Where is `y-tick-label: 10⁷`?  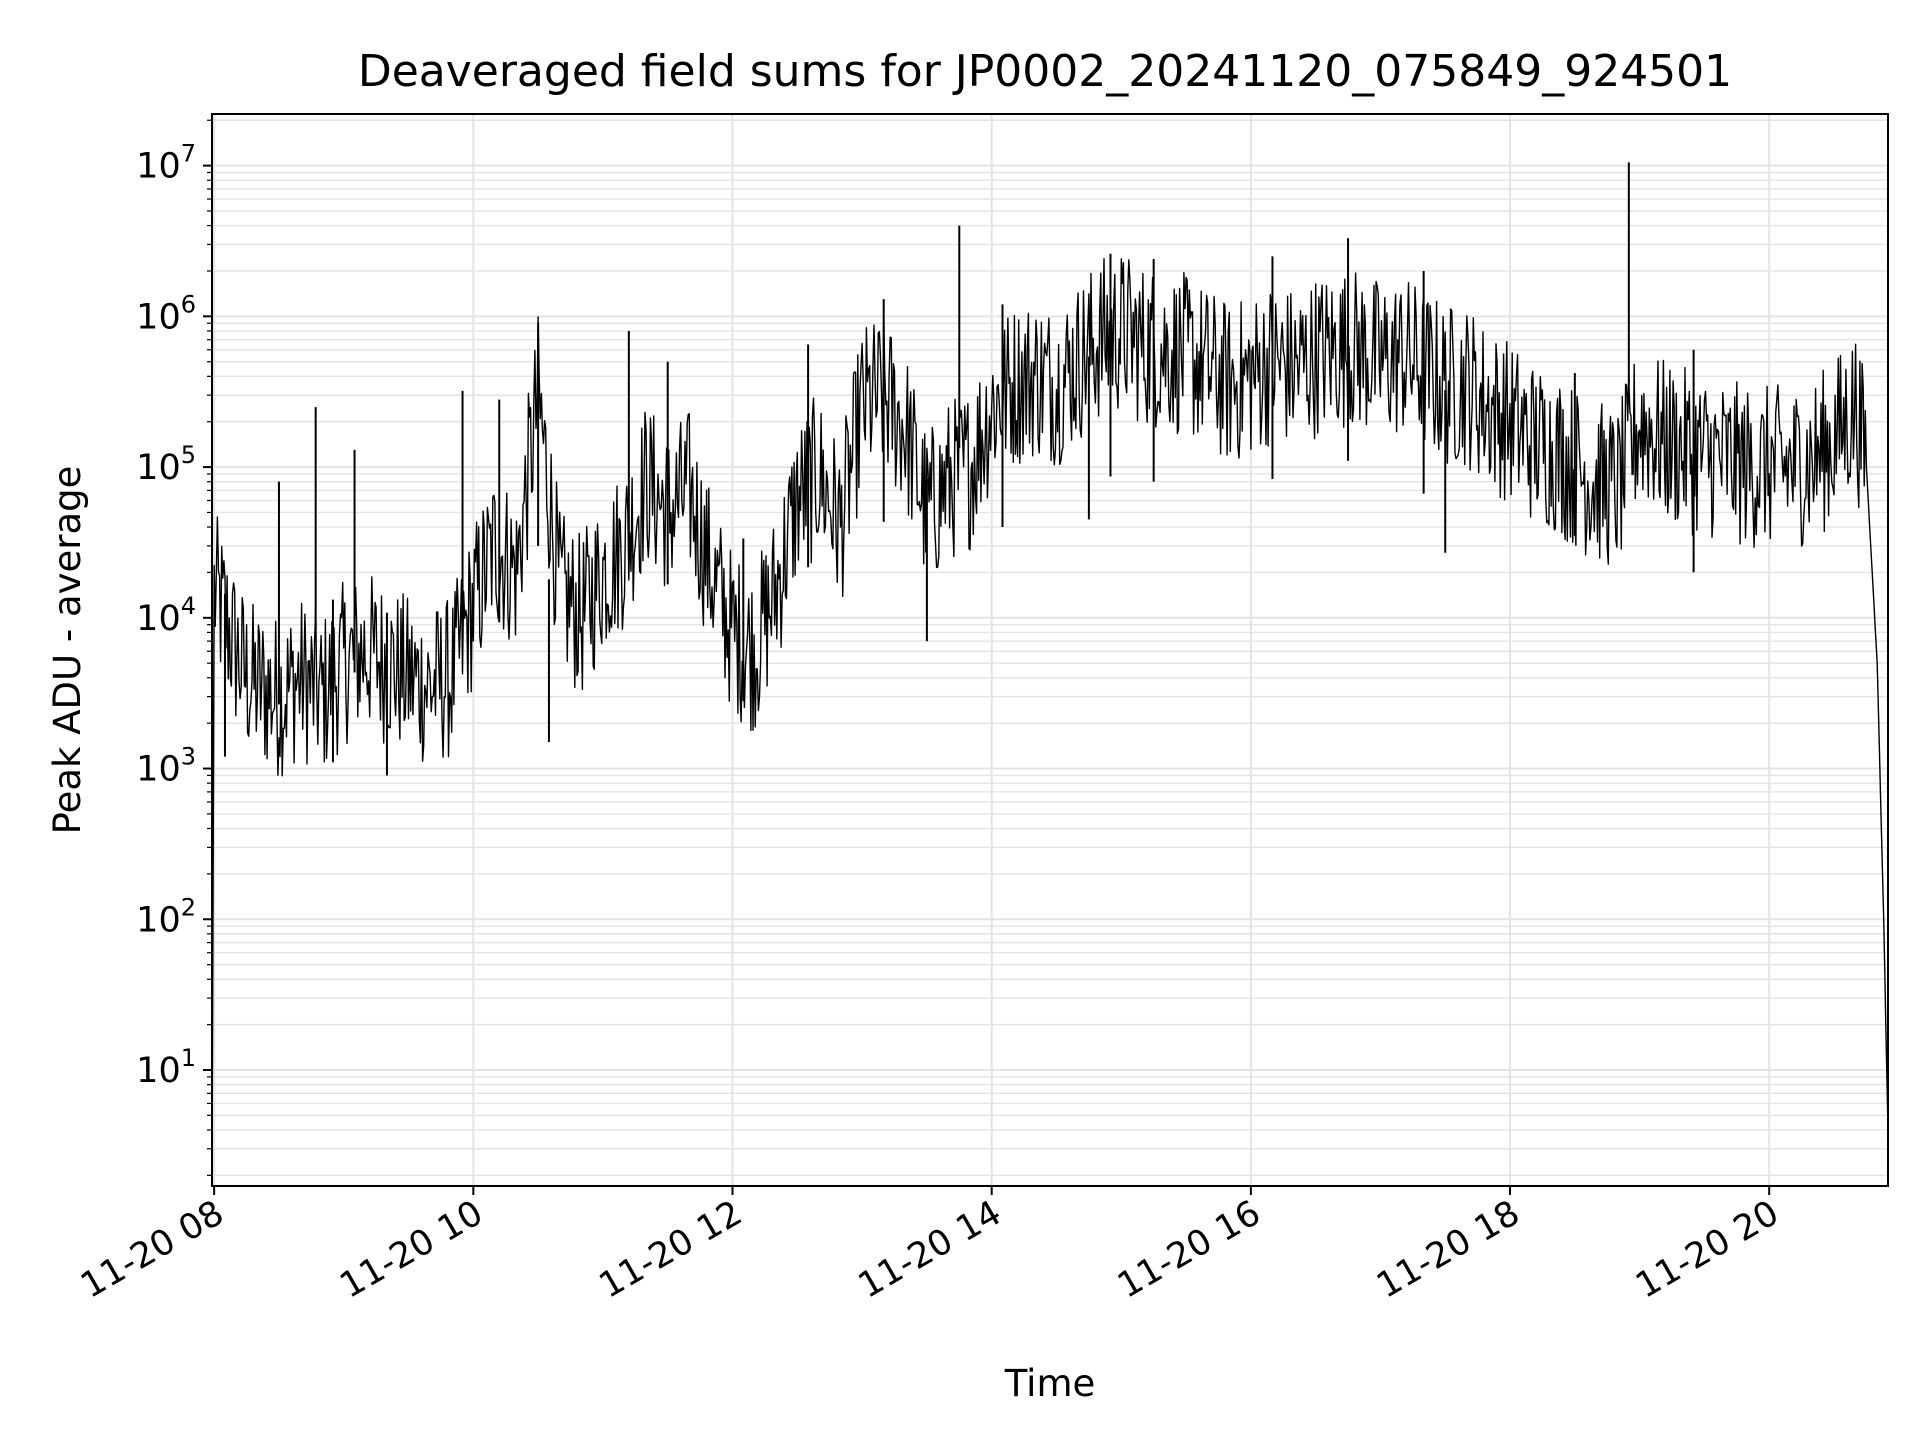 y-tick-label: 10⁷ is located at coordinates (166, 163).